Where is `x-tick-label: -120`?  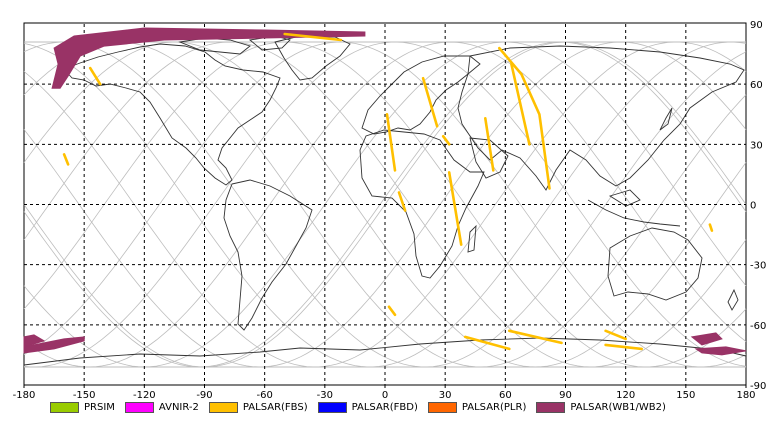 x-tick-label: -120 is located at coordinates (144, 395).